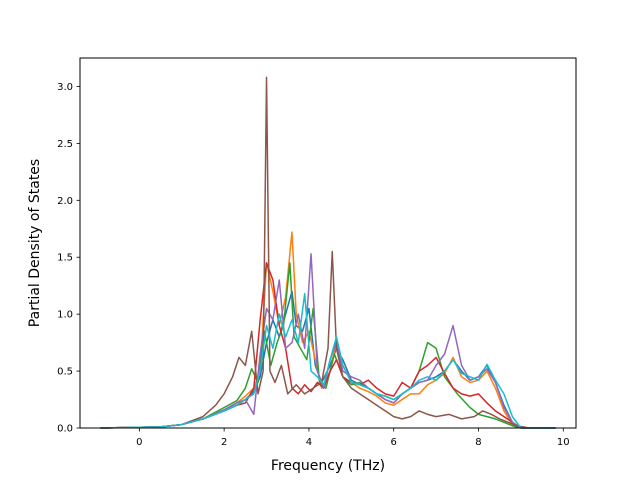 The height and width of the screenshot is (480, 640). What do you see at coordinates (224, 442) in the screenshot?
I see `x-tick-label: 2` at bounding box center [224, 442].